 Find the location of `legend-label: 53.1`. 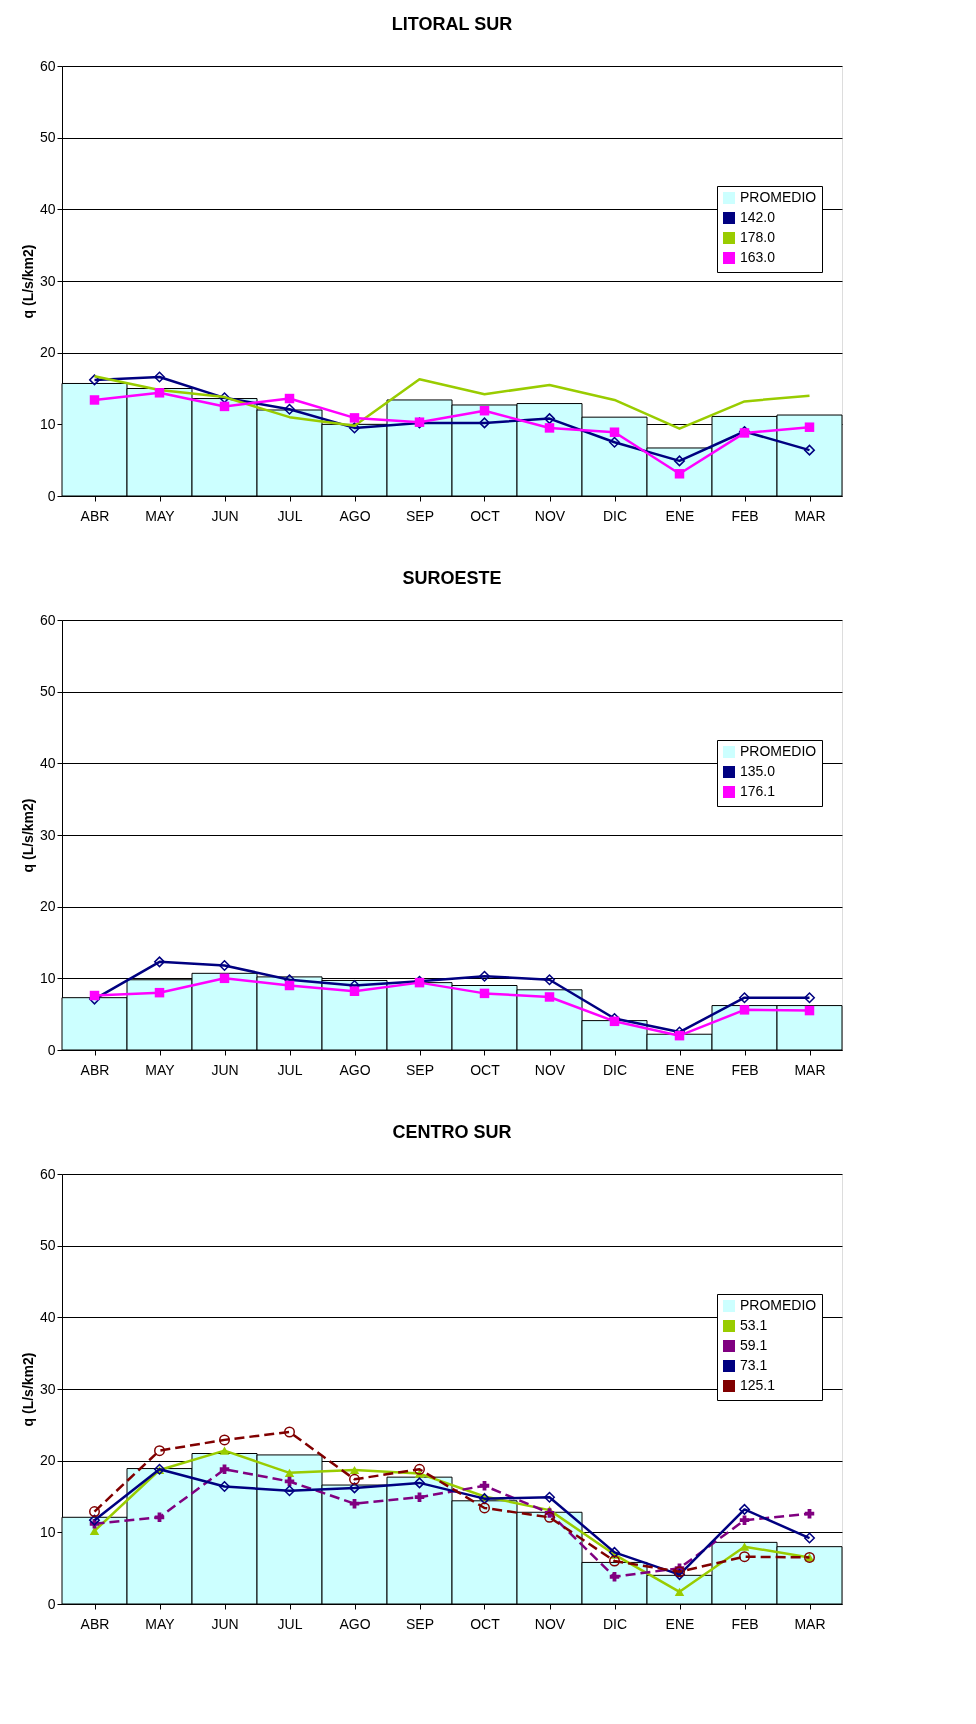

legend-label: 53.1 is located at coordinates (754, 1325).